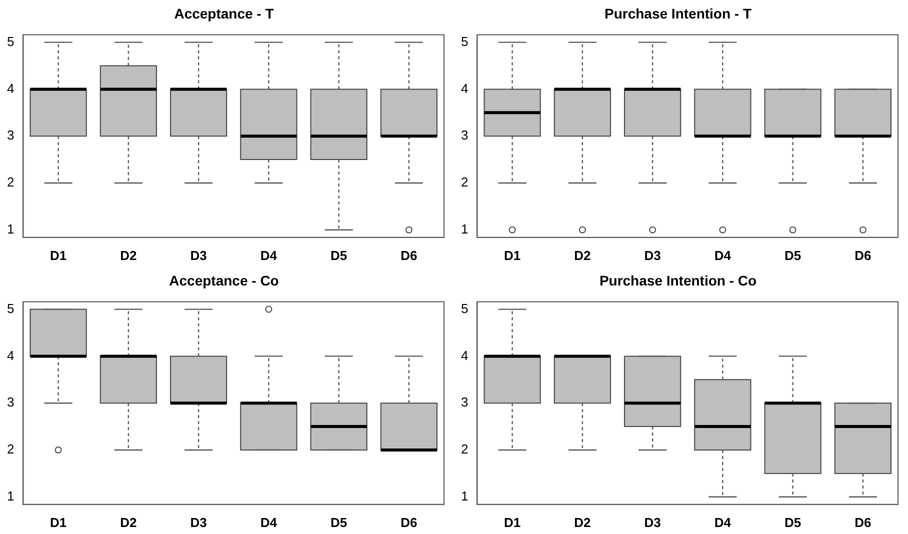 This screenshot has width=908, height=534. What do you see at coordinates (678, 280) in the screenshot?
I see `chart-title: Purchase Intention - Co` at bounding box center [678, 280].